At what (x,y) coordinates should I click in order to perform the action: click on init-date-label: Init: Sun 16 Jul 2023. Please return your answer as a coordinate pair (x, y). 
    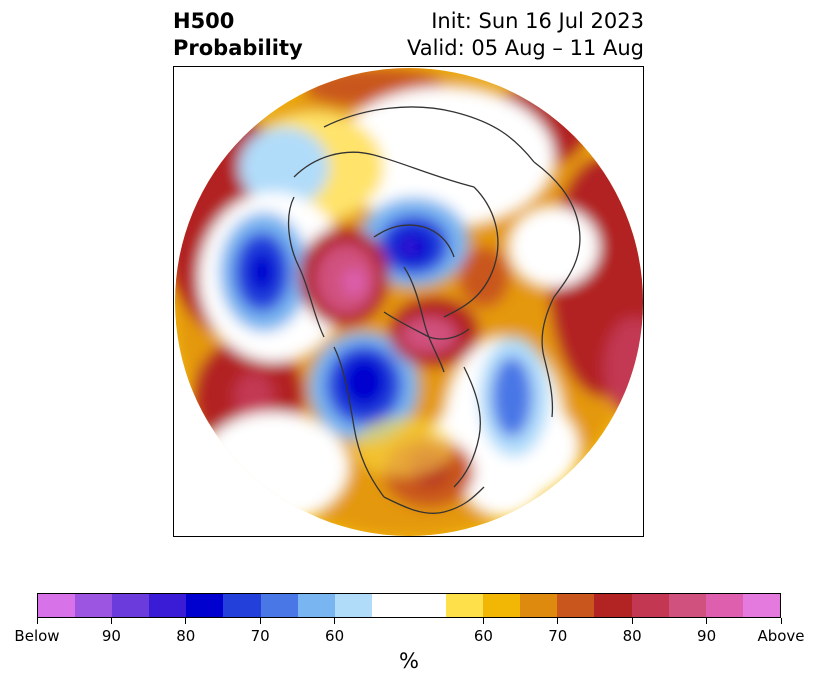
    Looking at the image, I should click on (537, 21).